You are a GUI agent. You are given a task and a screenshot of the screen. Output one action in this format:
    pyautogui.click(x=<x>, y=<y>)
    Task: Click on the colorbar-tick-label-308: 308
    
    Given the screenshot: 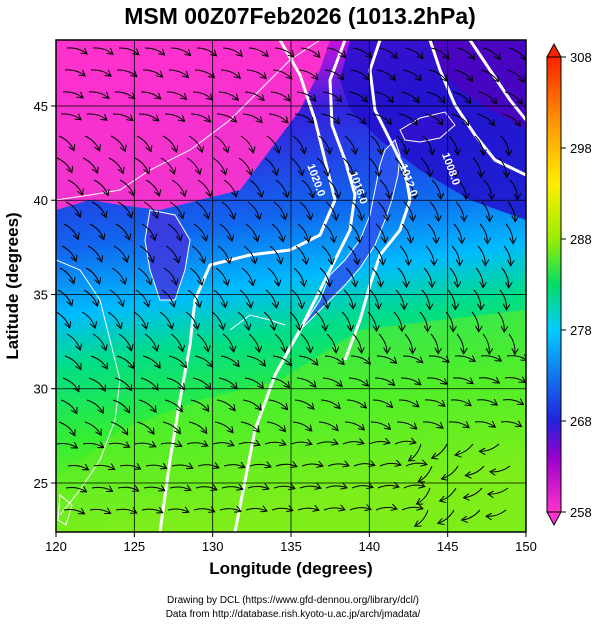 What is the action you would take?
    pyautogui.click(x=581, y=57)
    